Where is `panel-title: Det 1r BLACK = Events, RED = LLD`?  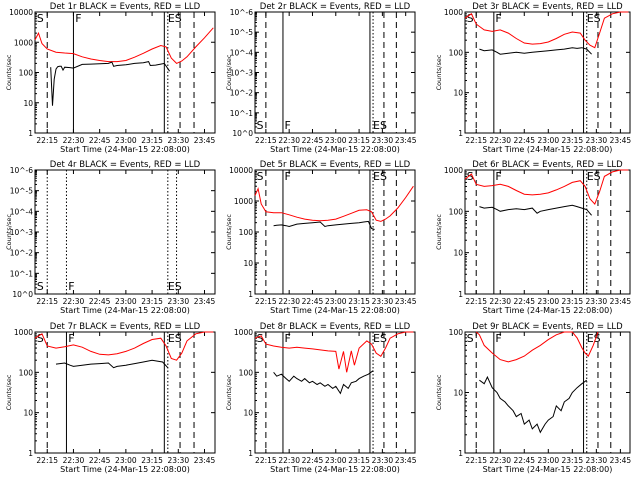
panel-title: Det 1r BLACK = Events, RED = LLD is located at coordinates (125, 7).